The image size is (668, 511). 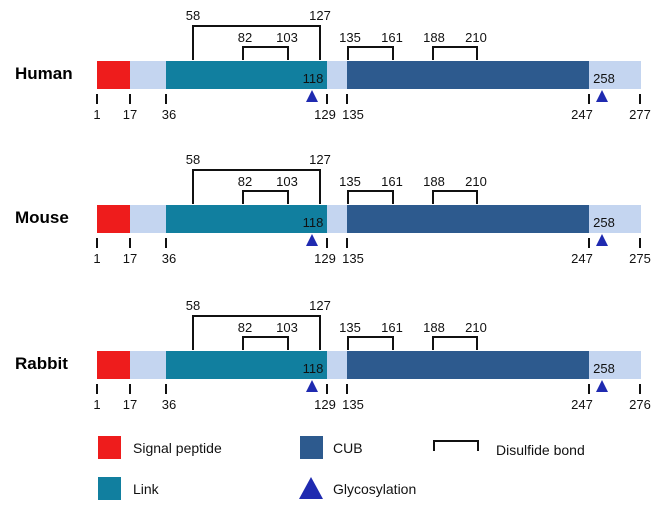 What do you see at coordinates (109, 488) in the screenshot?
I see `legend-link-swatch` at bounding box center [109, 488].